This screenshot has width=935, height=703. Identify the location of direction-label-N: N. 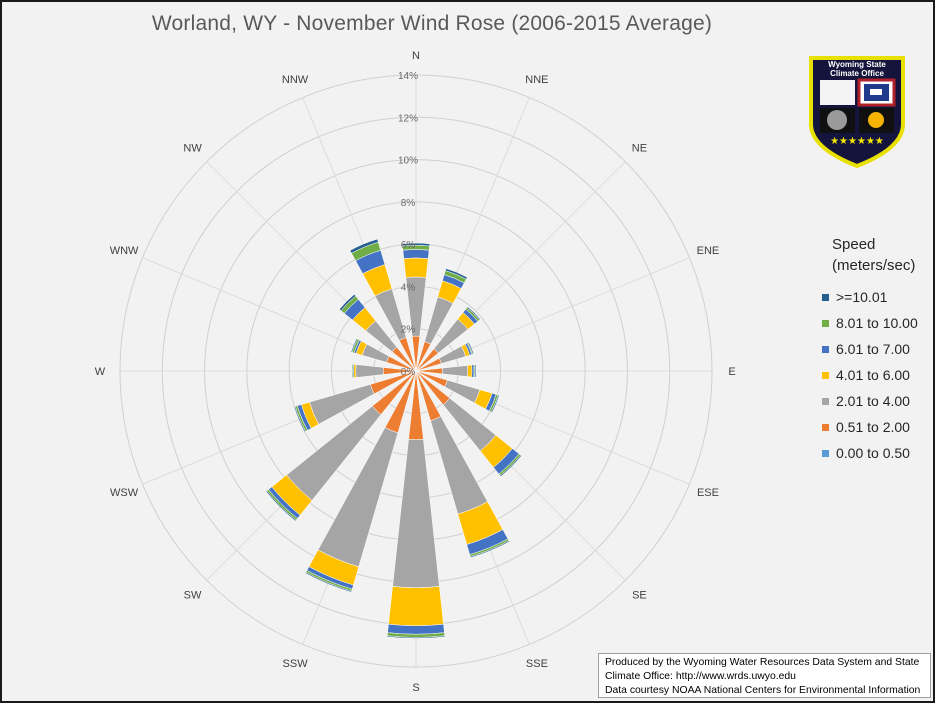
(416, 56).